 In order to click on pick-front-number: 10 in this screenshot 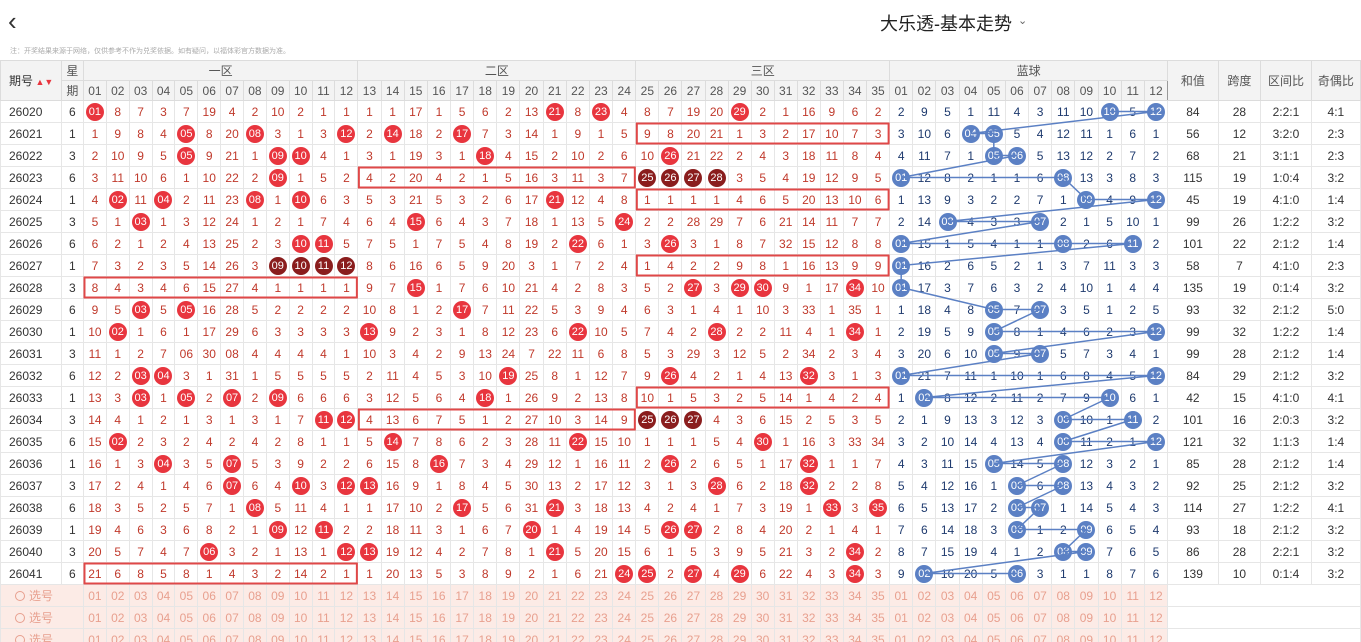, I will do `click(300, 595)`.